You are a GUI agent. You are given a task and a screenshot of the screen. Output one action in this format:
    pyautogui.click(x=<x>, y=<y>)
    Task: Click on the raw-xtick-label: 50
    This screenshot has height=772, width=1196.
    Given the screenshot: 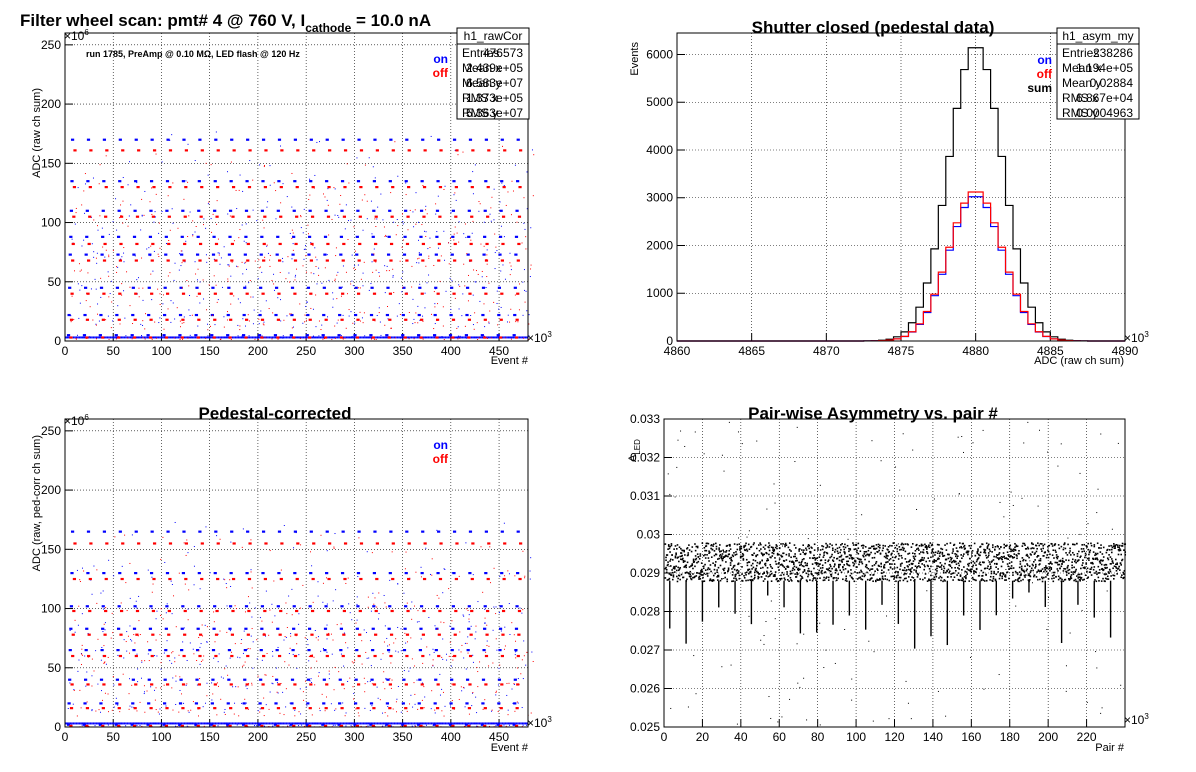 What is the action you would take?
    pyautogui.click(x=114, y=351)
    